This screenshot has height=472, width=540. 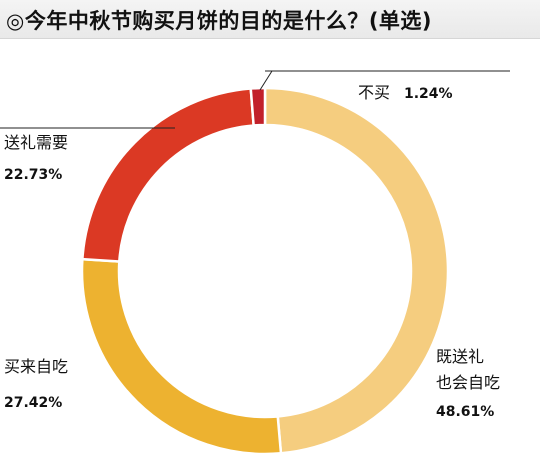 What do you see at coordinates (468, 382) in the screenshot?
I see `slice-label-0-line-1: 也会自吃` at bounding box center [468, 382].